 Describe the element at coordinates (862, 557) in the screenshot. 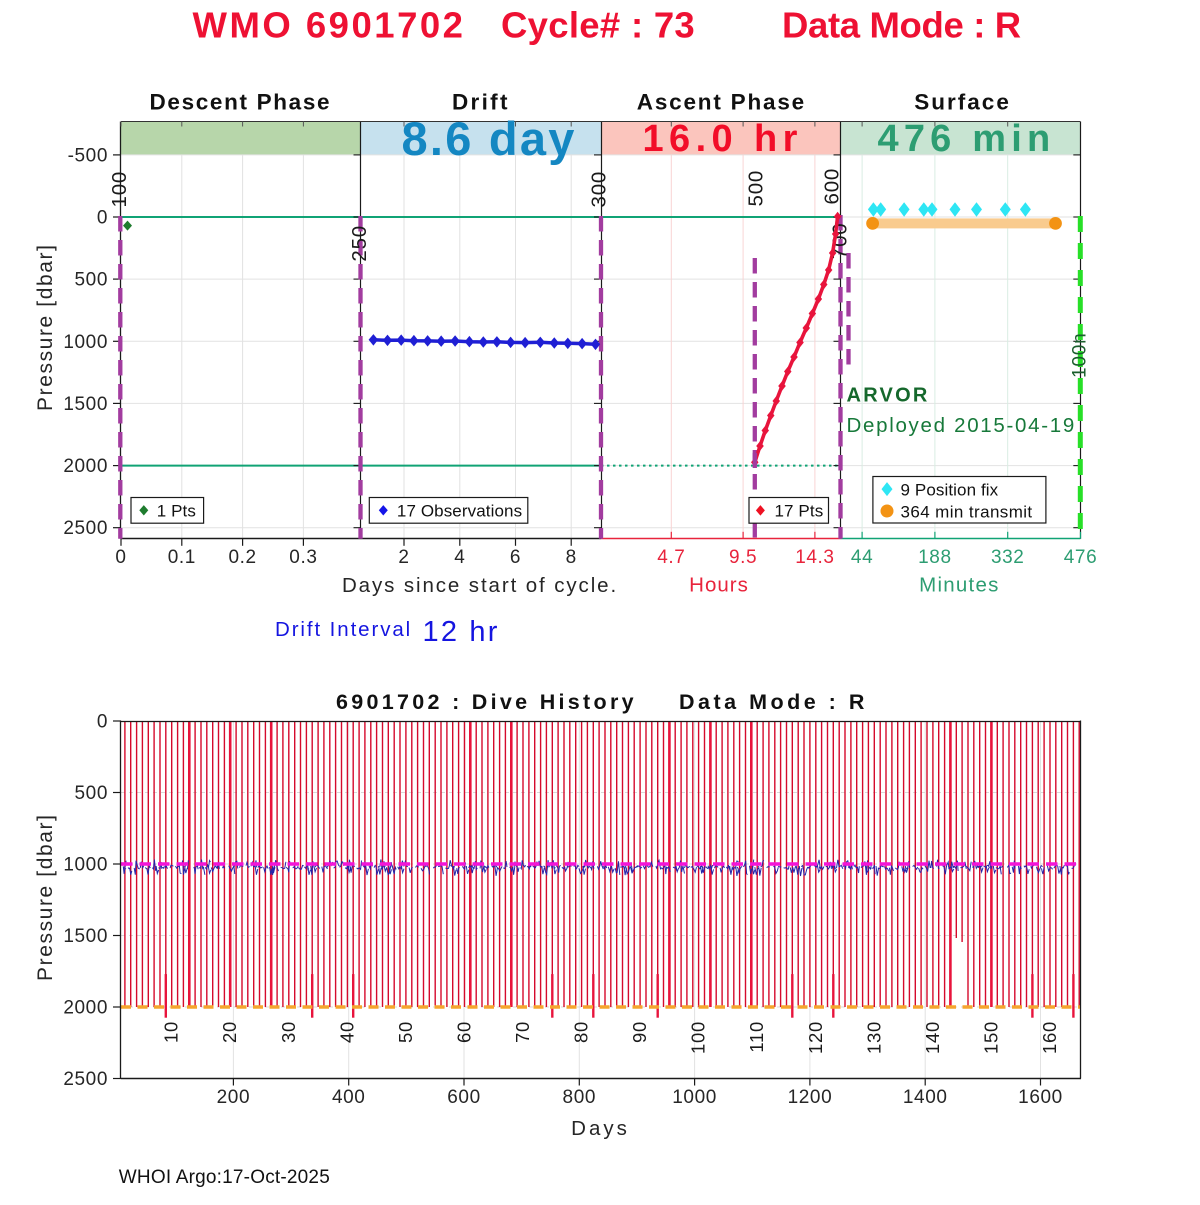

I see `svg-text: 44` at that location.